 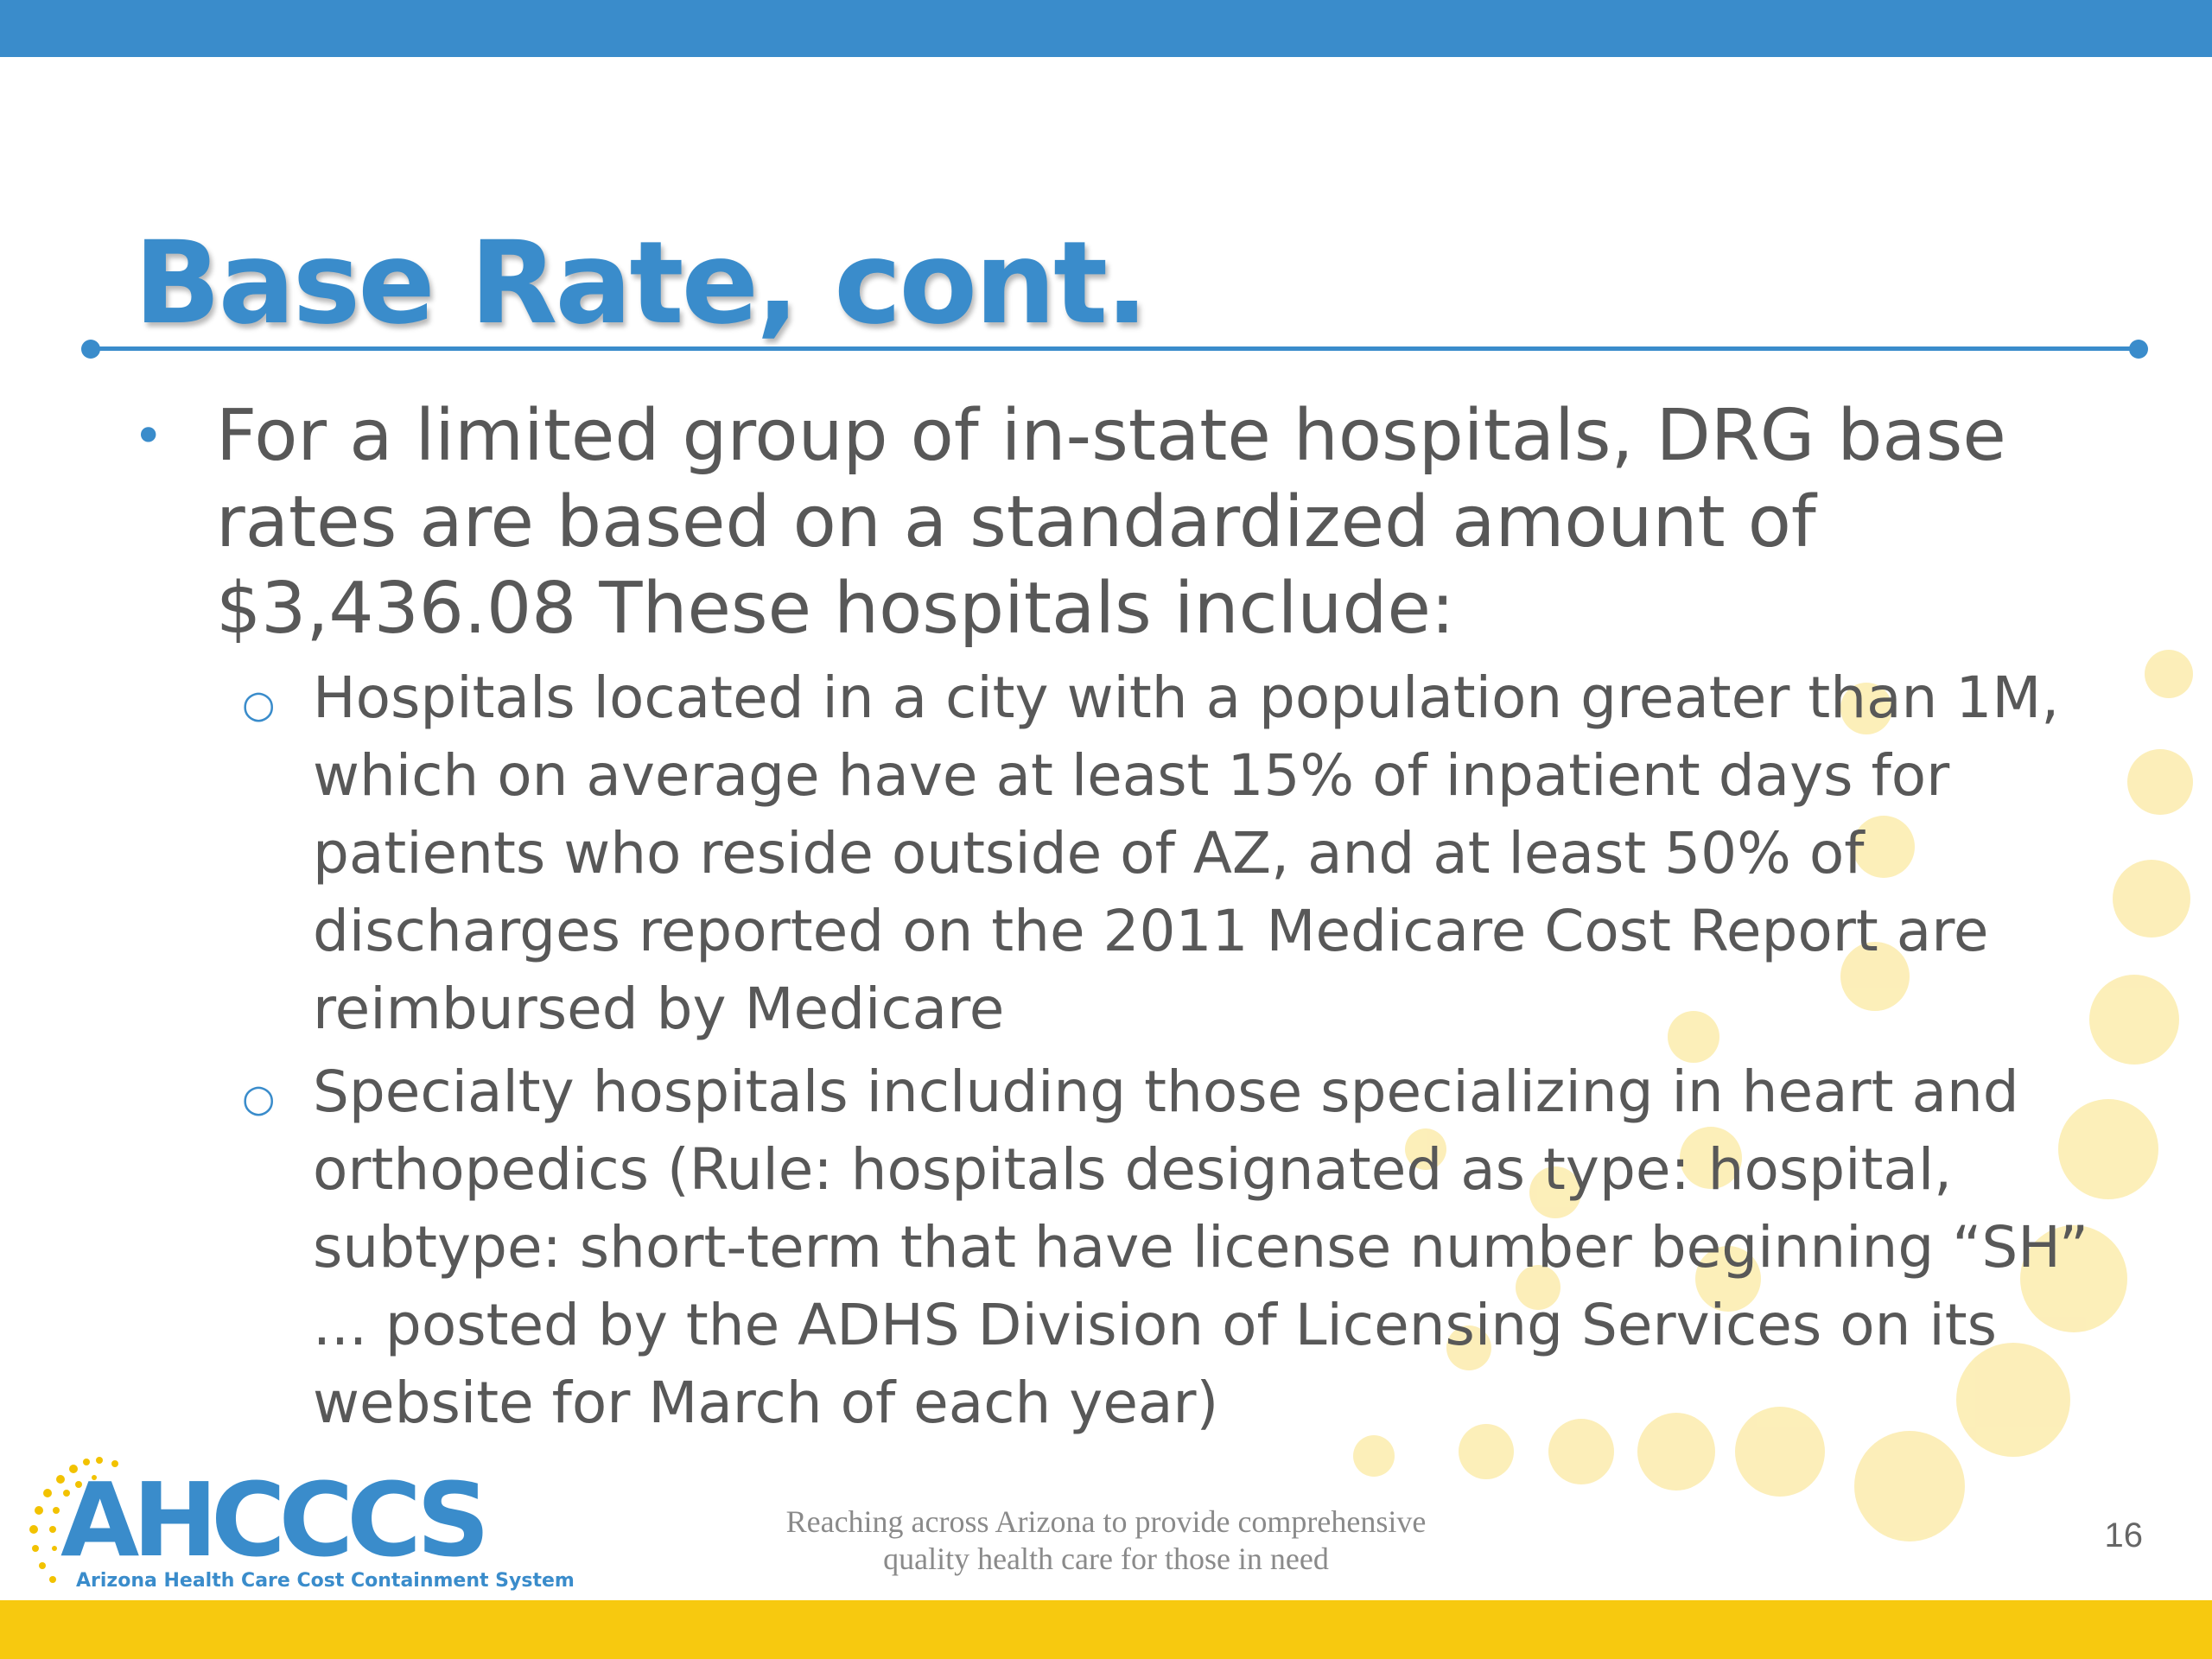 What do you see at coordinates (90, 349) in the screenshot?
I see `underline-left-dot` at bounding box center [90, 349].